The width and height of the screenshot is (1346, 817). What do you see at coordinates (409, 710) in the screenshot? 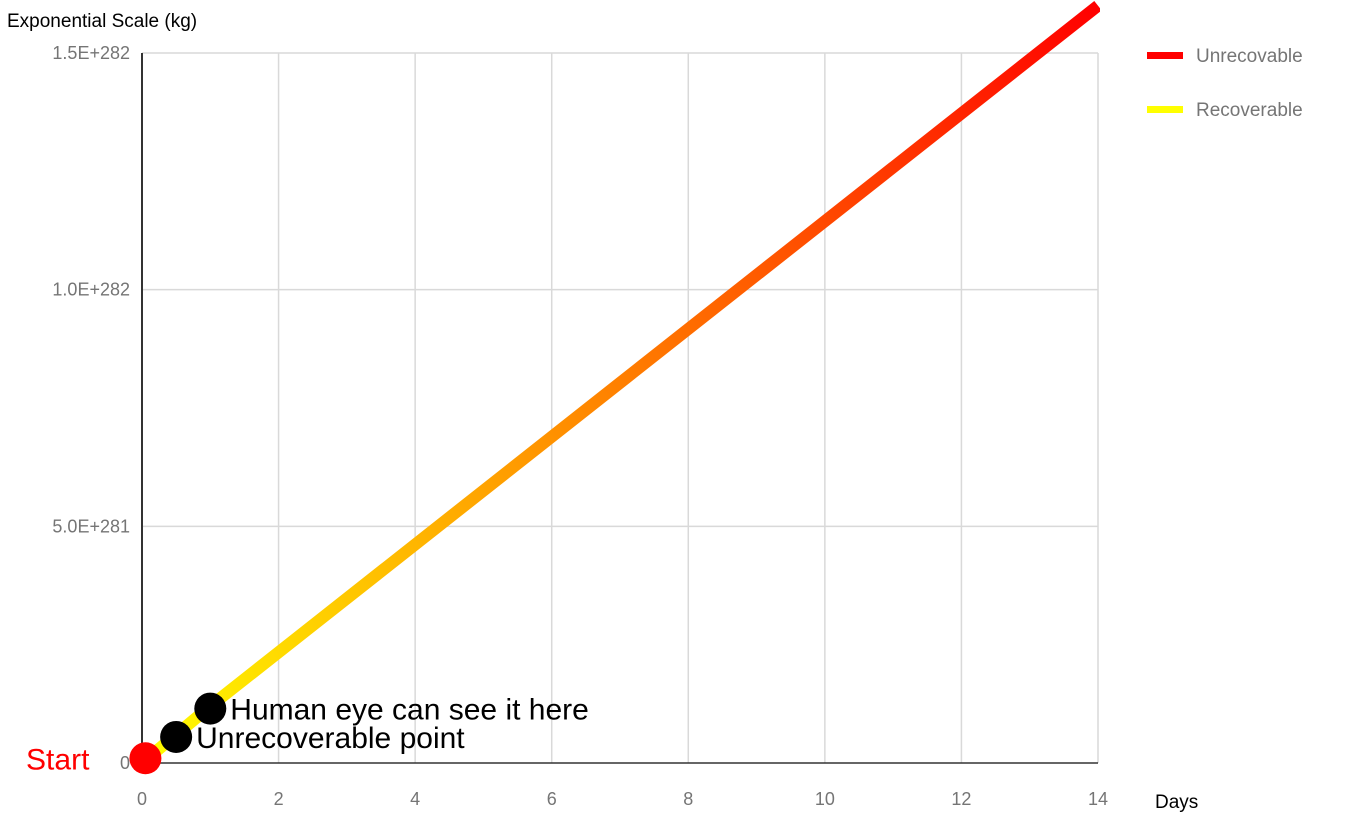
I see `human-eye-label: Human eye can see it here` at bounding box center [409, 710].